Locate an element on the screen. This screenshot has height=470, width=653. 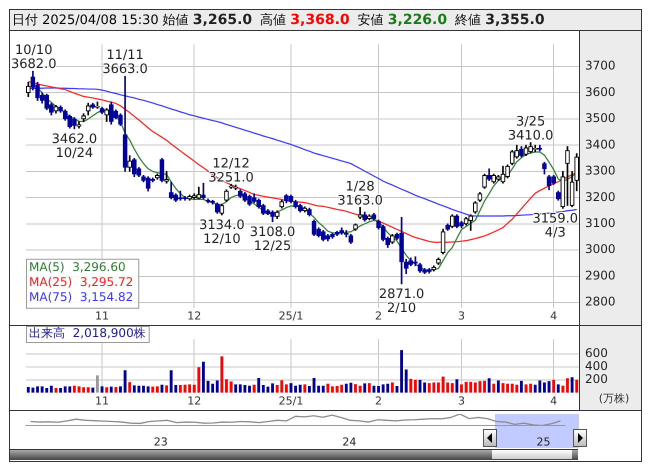
y-tick-label: 3000 is located at coordinates (600, 249).